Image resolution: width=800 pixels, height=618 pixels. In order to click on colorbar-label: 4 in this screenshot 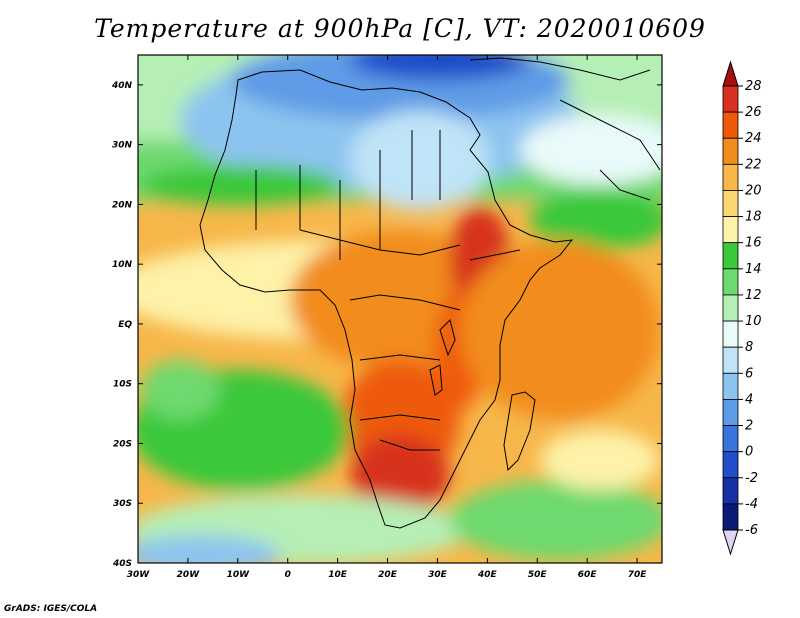, I will do `click(749, 399)`.